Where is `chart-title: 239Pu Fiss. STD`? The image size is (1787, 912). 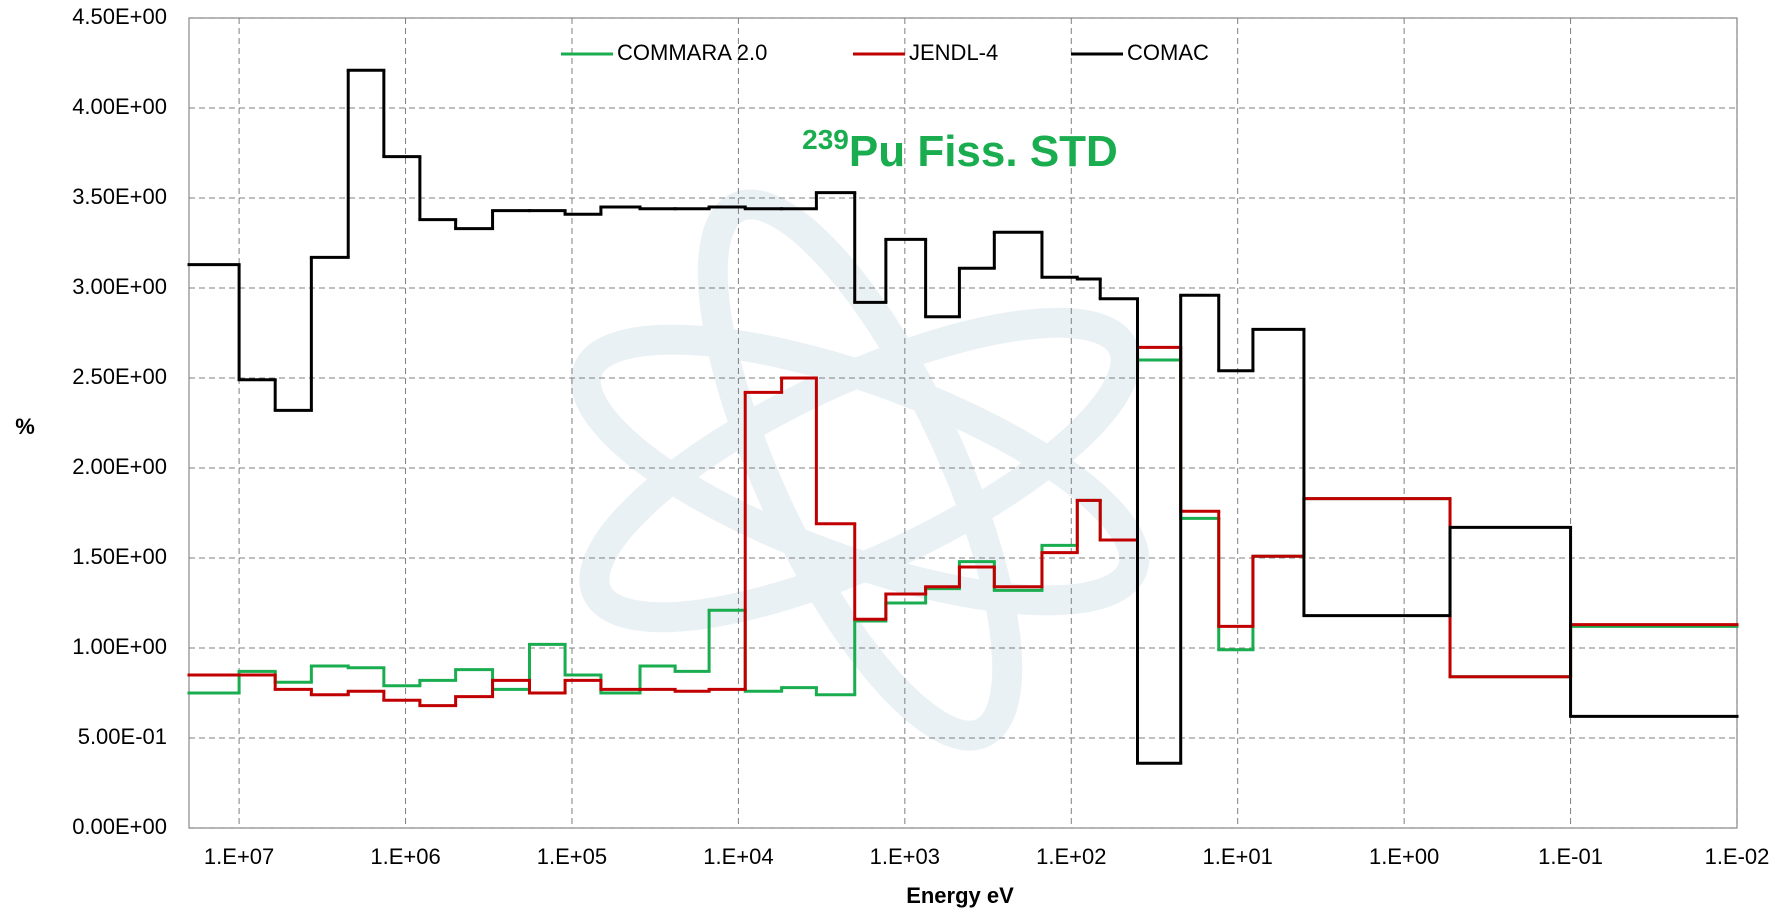 chart-title: 239Pu Fiss. STD is located at coordinates (960, 149).